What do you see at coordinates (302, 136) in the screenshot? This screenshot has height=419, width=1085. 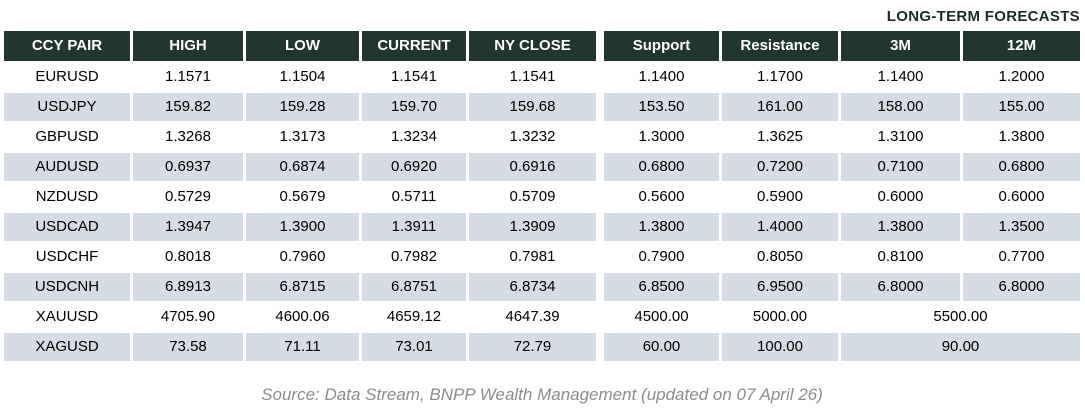 I see `value-cell: 1.3173` at bounding box center [302, 136].